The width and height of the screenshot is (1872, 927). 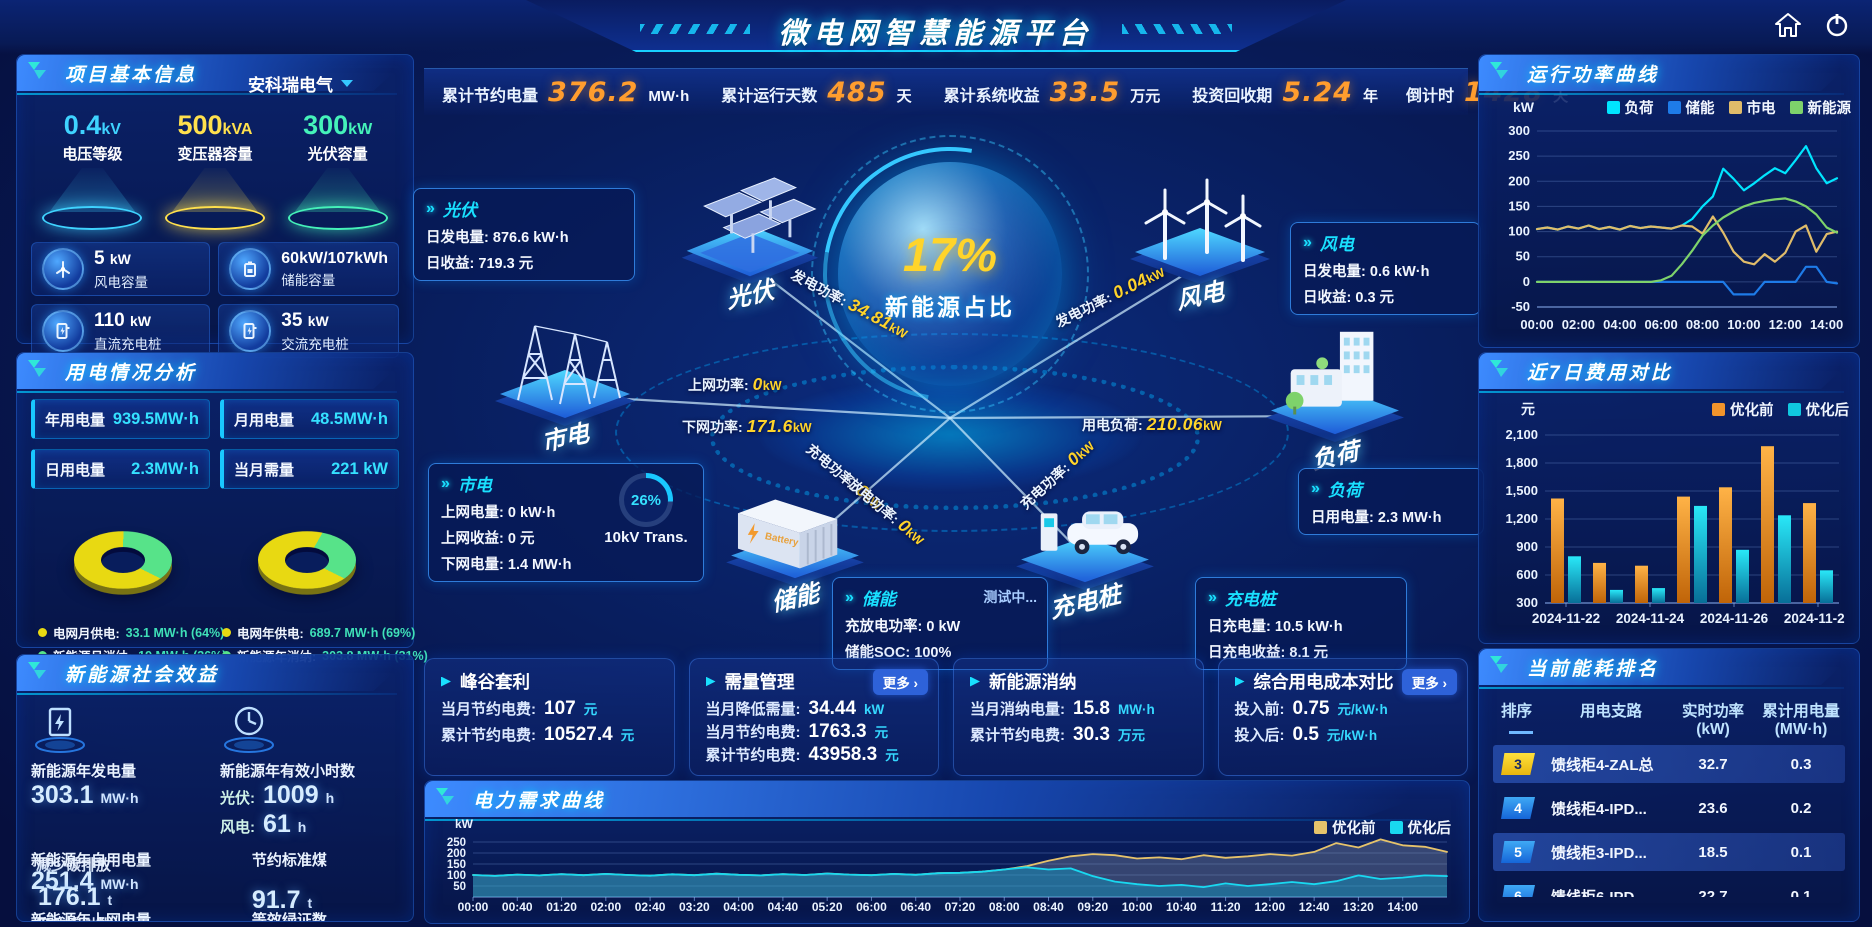 I want to click on rank-badge: 4, so click(x=1518, y=808).